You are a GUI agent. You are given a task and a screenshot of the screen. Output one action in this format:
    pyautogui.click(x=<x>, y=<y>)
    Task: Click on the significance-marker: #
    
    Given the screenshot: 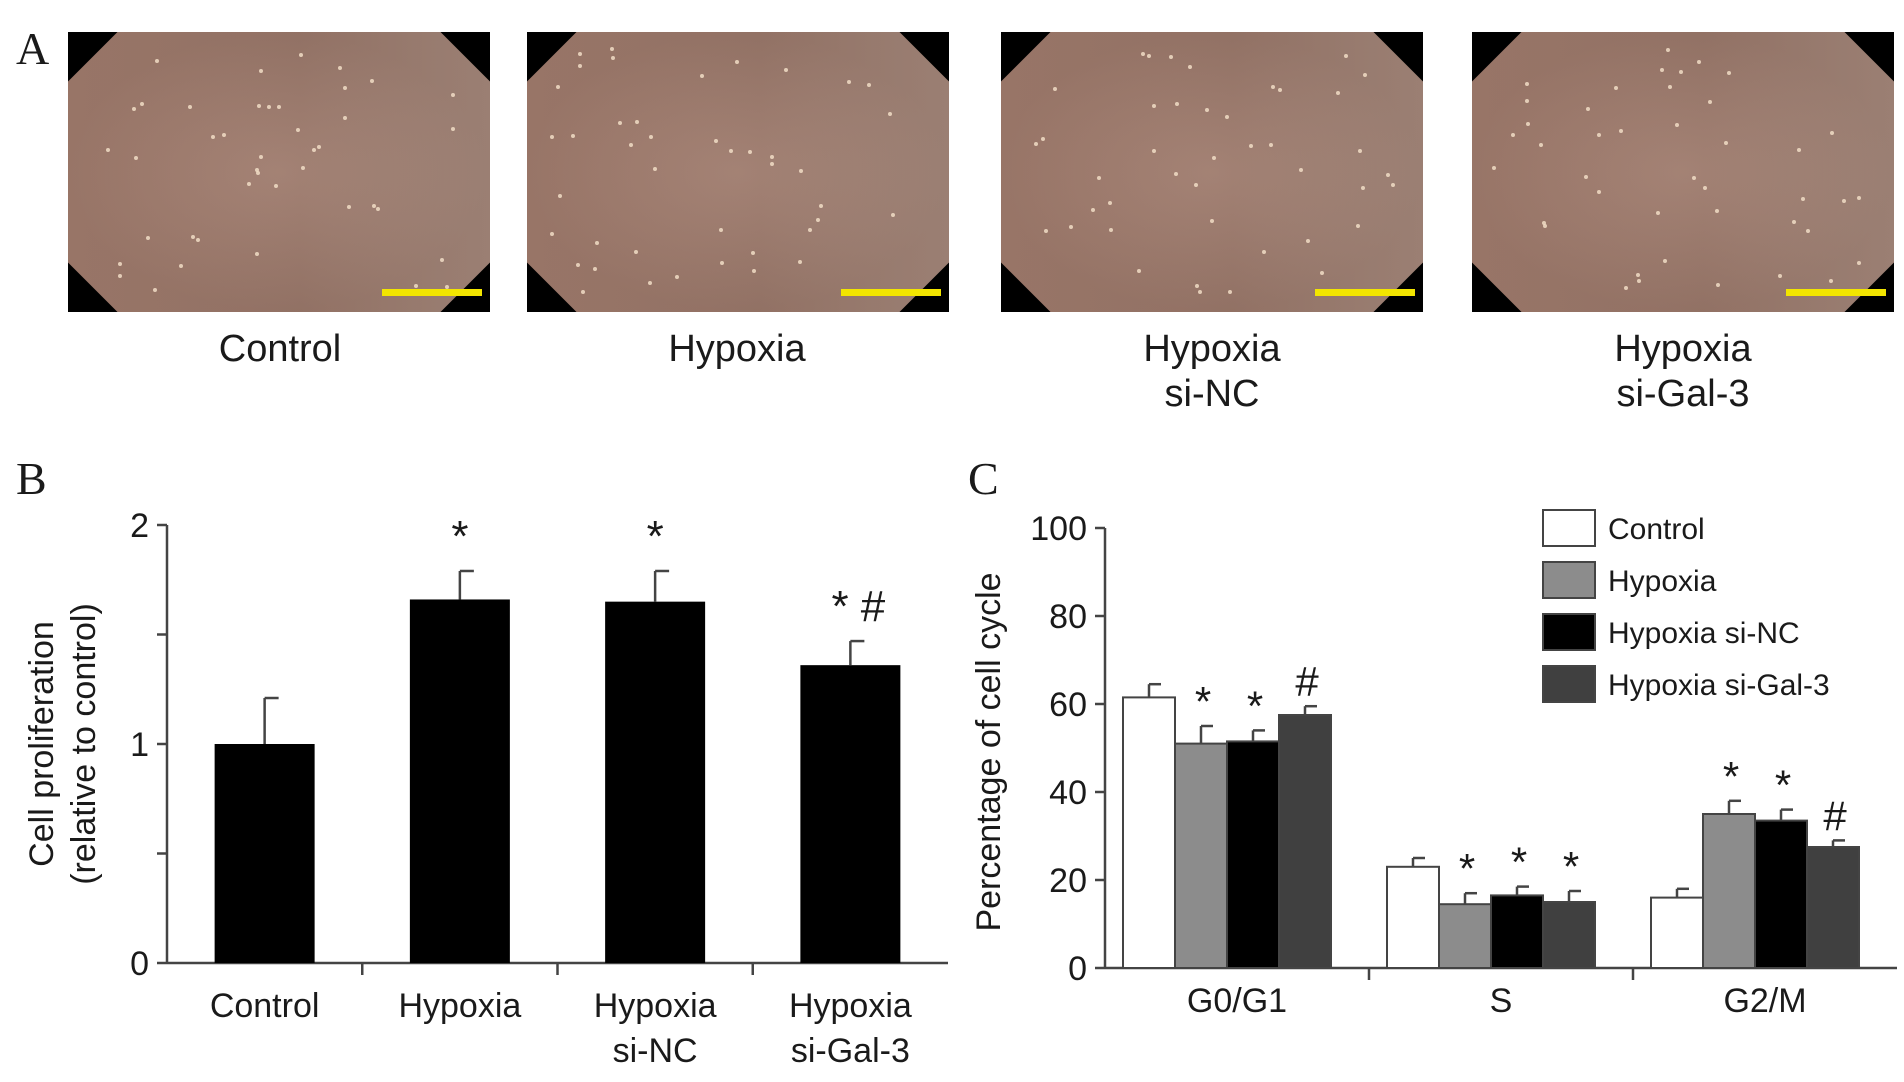 What is the action you would take?
    pyautogui.click(x=1835, y=815)
    